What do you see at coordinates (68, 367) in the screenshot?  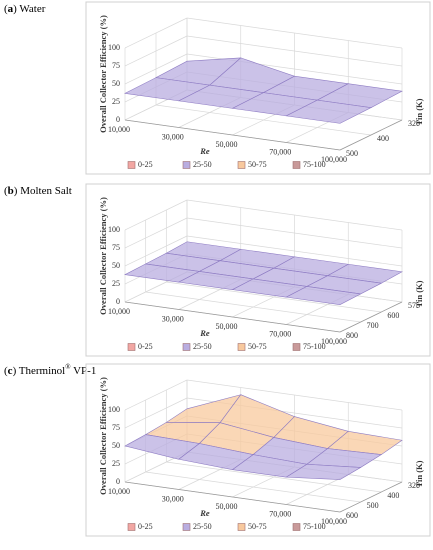 I see `label-part: ®` at bounding box center [68, 367].